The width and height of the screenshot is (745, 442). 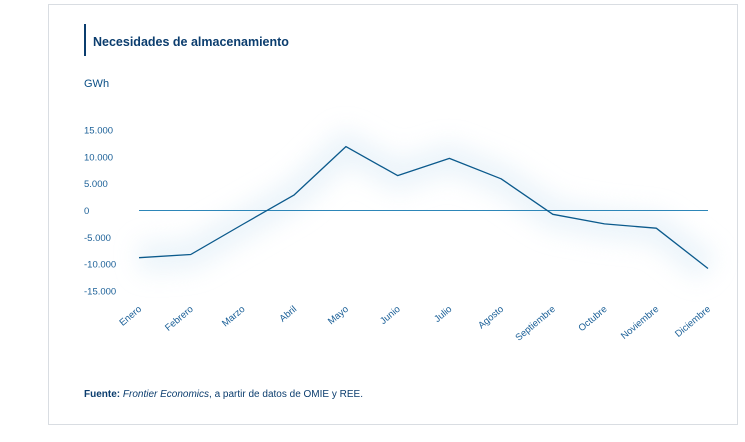 What do you see at coordinates (100, 292) in the screenshot?
I see `y-tick-label: -15.000` at bounding box center [100, 292].